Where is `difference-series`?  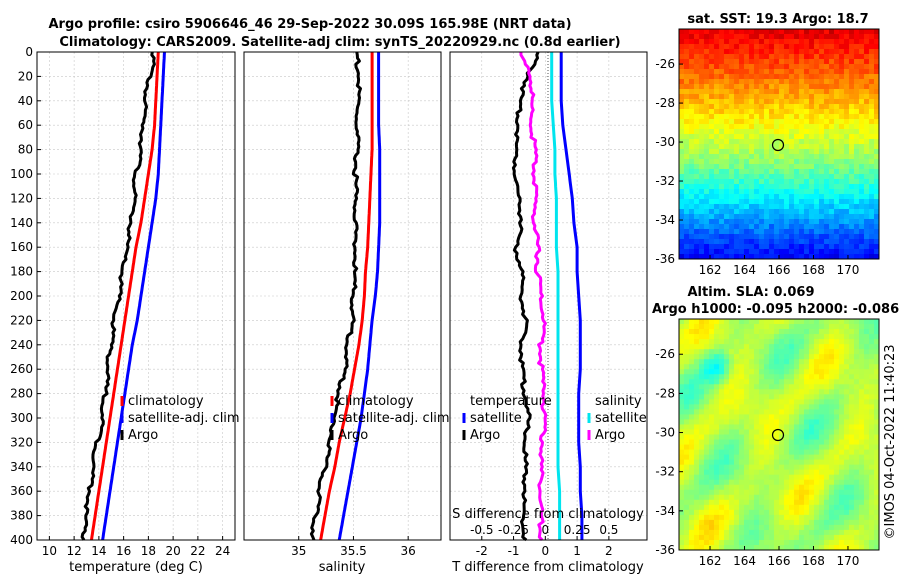
difference-series is located at coordinates (547, 296).